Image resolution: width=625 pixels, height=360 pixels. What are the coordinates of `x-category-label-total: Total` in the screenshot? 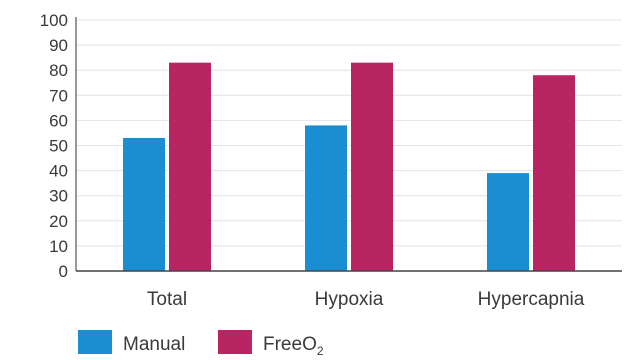 It's located at (167, 299).